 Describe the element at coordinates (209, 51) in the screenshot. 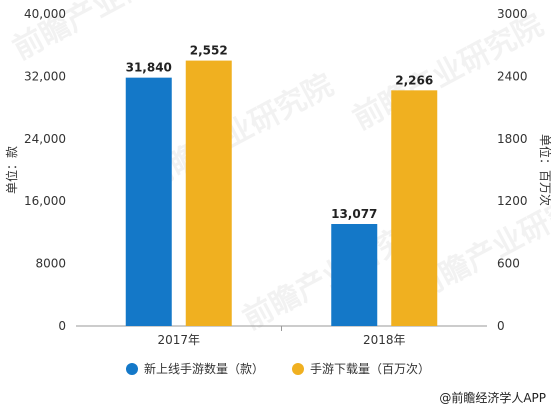

I see `data-label: 2,552` at that location.